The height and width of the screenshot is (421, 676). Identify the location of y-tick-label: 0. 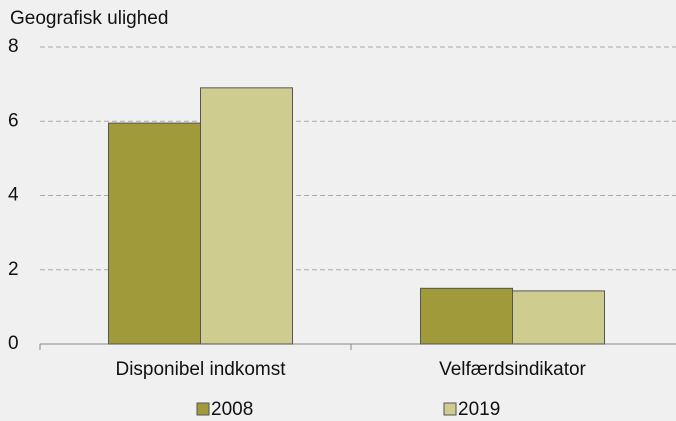
(13, 343).